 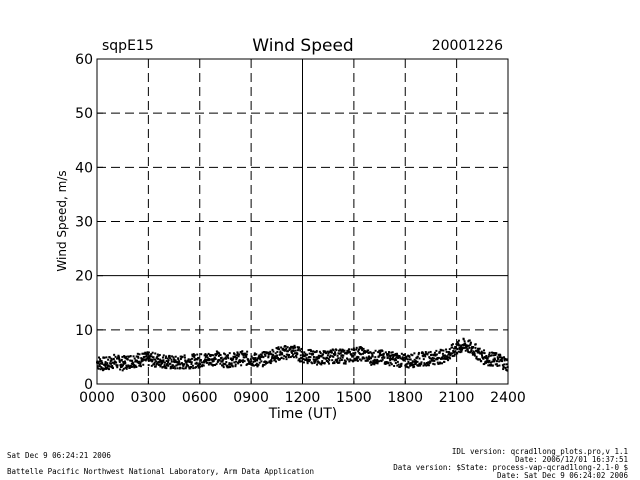 What do you see at coordinates (200, 398) in the screenshot?
I see `x-tick-label: 0600` at bounding box center [200, 398].